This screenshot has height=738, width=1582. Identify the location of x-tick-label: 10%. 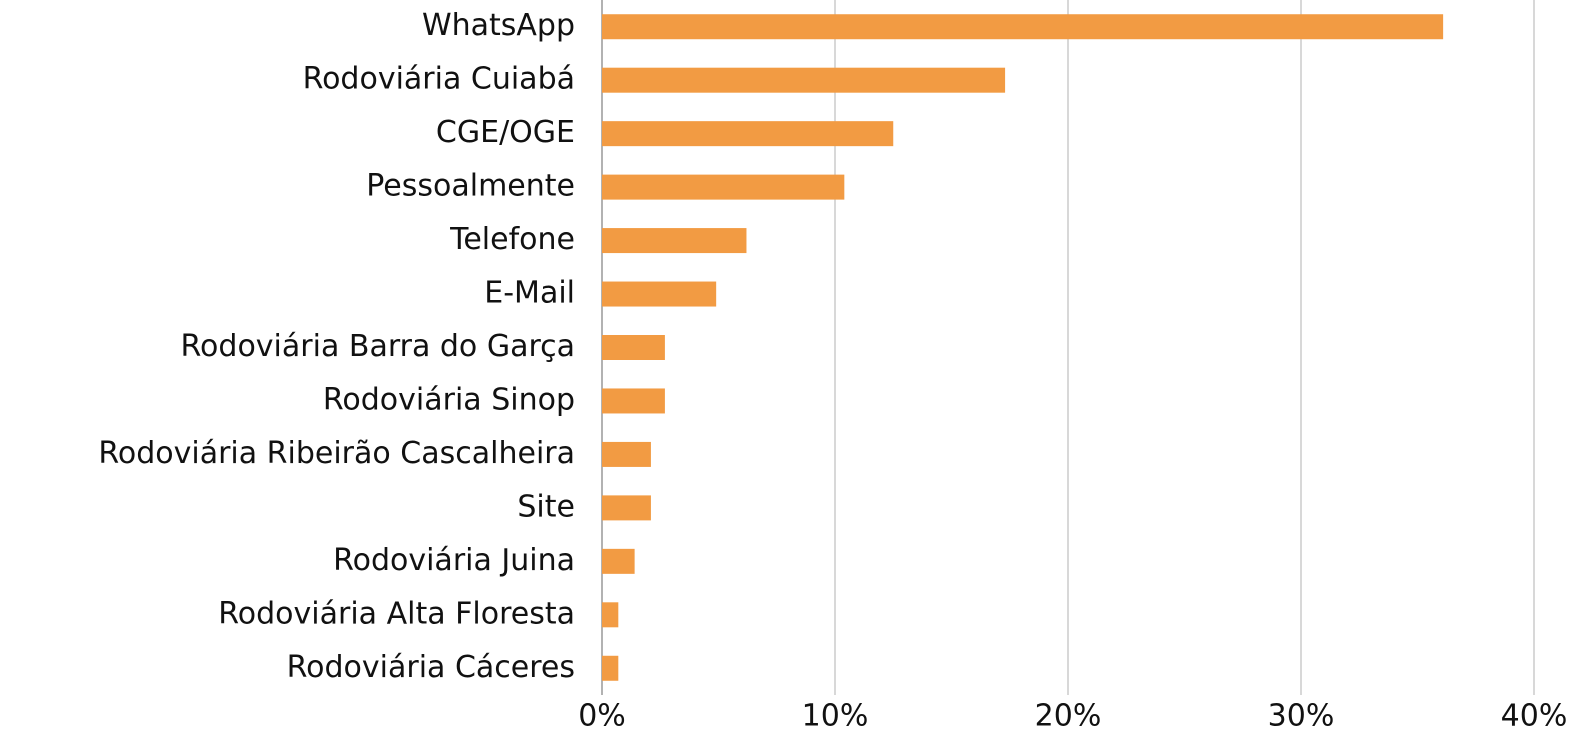
(835, 716).